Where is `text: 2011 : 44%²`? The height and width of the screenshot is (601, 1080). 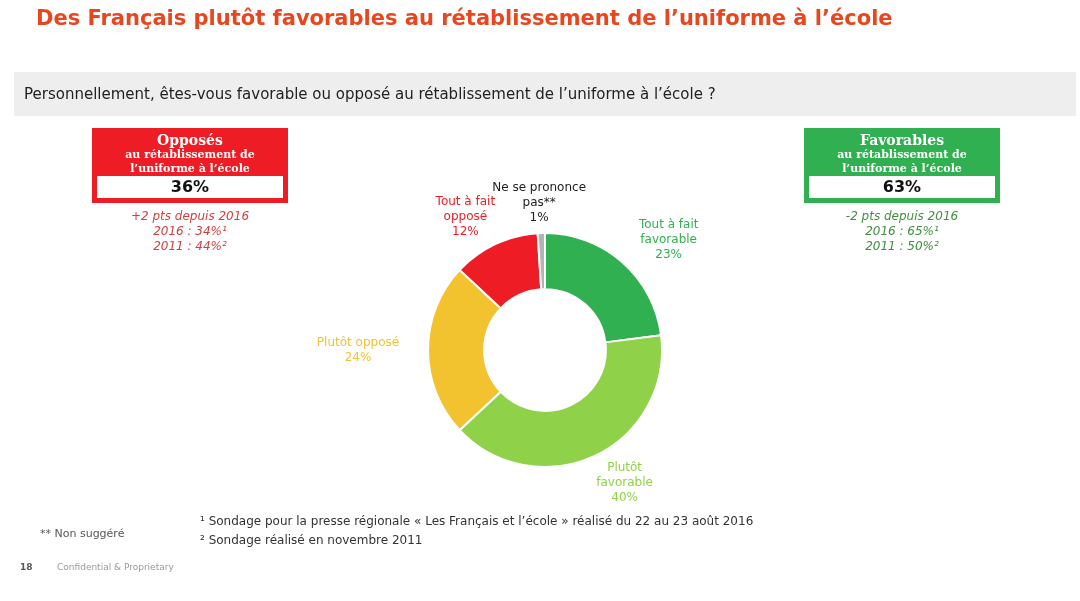
text: 2011 : 44%² is located at coordinates (190, 246).